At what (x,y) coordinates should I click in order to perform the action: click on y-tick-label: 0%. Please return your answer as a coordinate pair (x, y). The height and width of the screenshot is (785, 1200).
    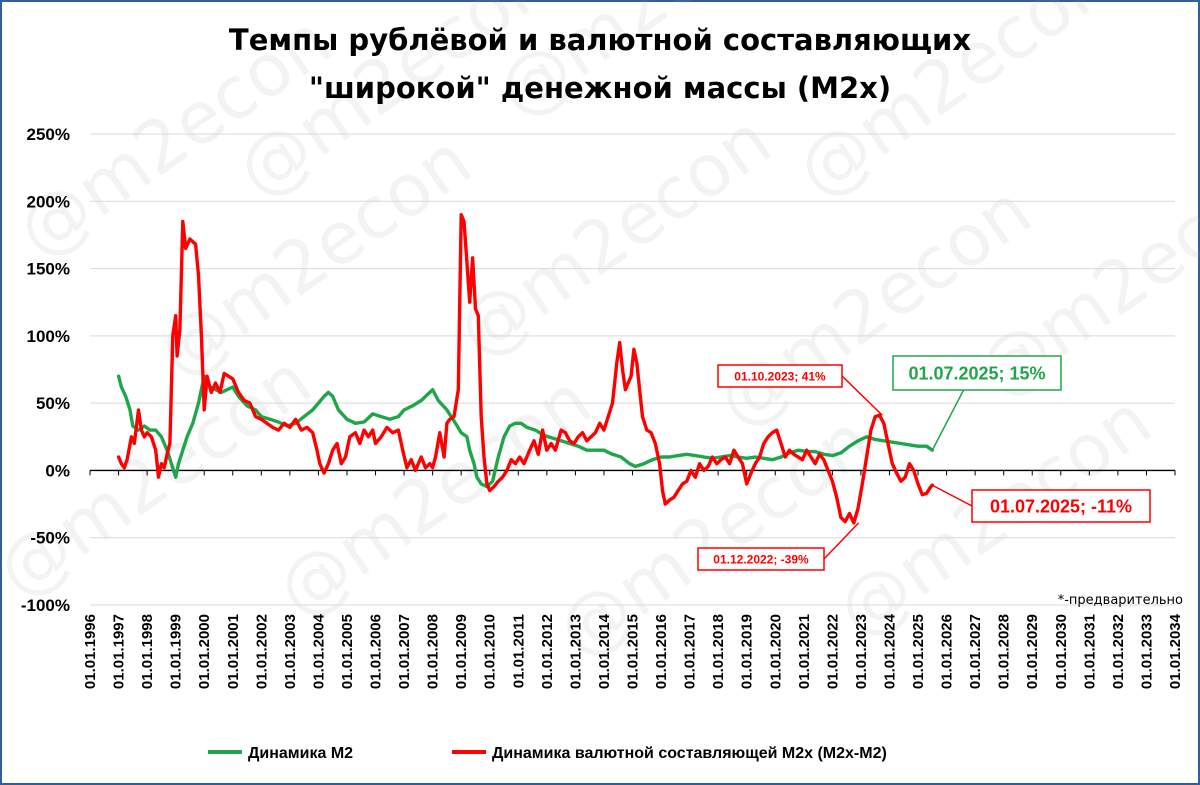
    Looking at the image, I should click on (57, 470).